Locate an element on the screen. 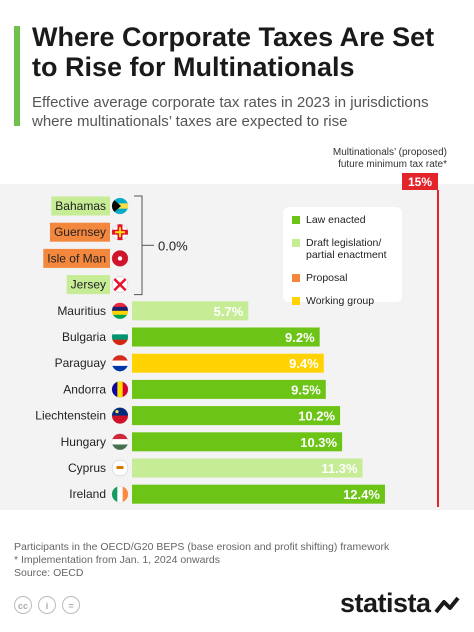 Image resolution: width=474 pixels, height=632 pixels. value-label-ireland: 12.4% is located at coordinates (361, 494).